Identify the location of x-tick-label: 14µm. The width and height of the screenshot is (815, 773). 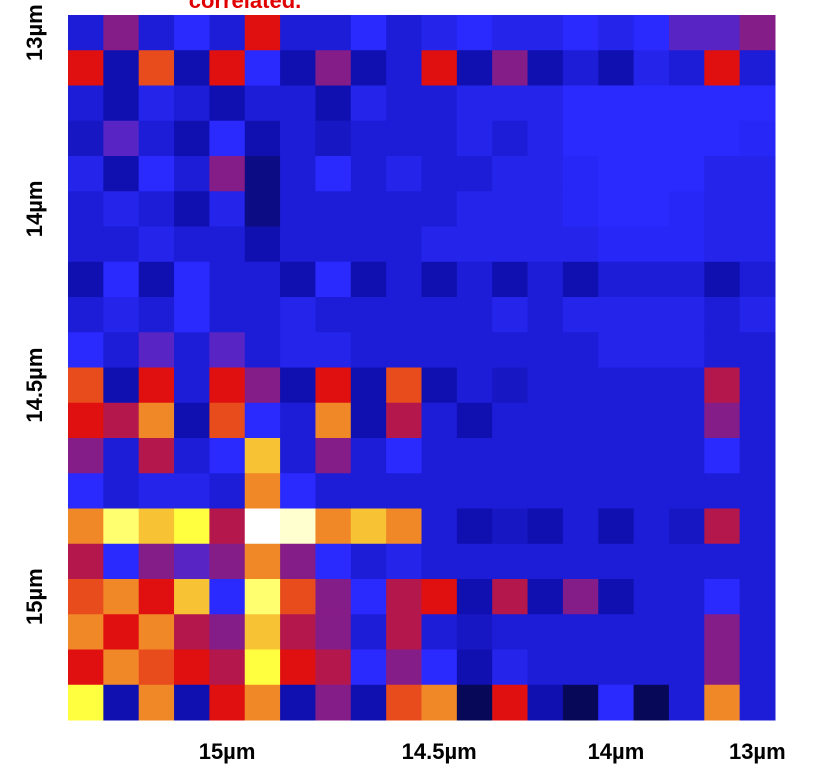
(616, 751).